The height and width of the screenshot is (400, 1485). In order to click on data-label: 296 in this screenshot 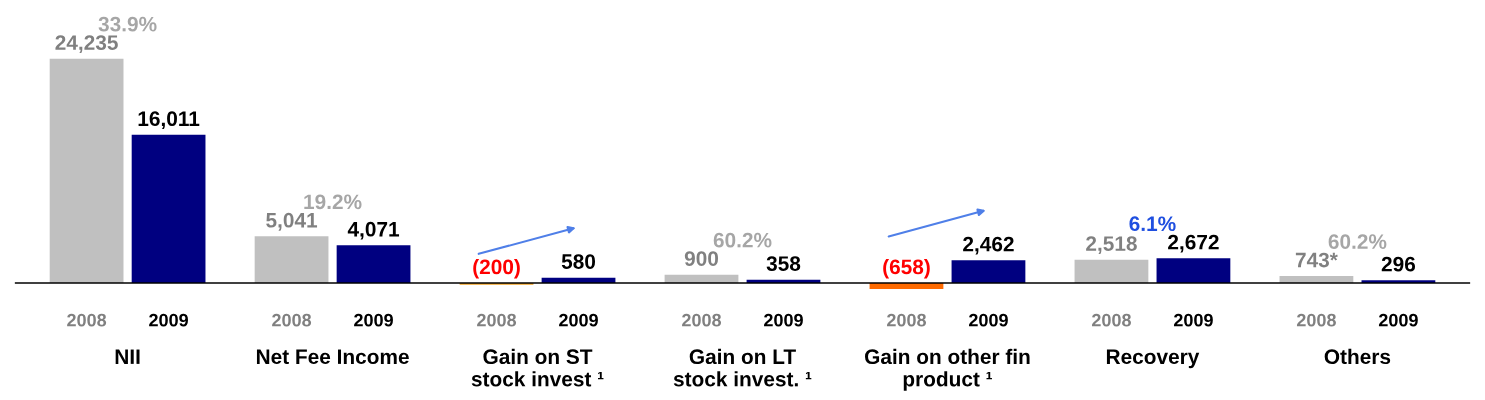, I will do `click(1398, 264)`.